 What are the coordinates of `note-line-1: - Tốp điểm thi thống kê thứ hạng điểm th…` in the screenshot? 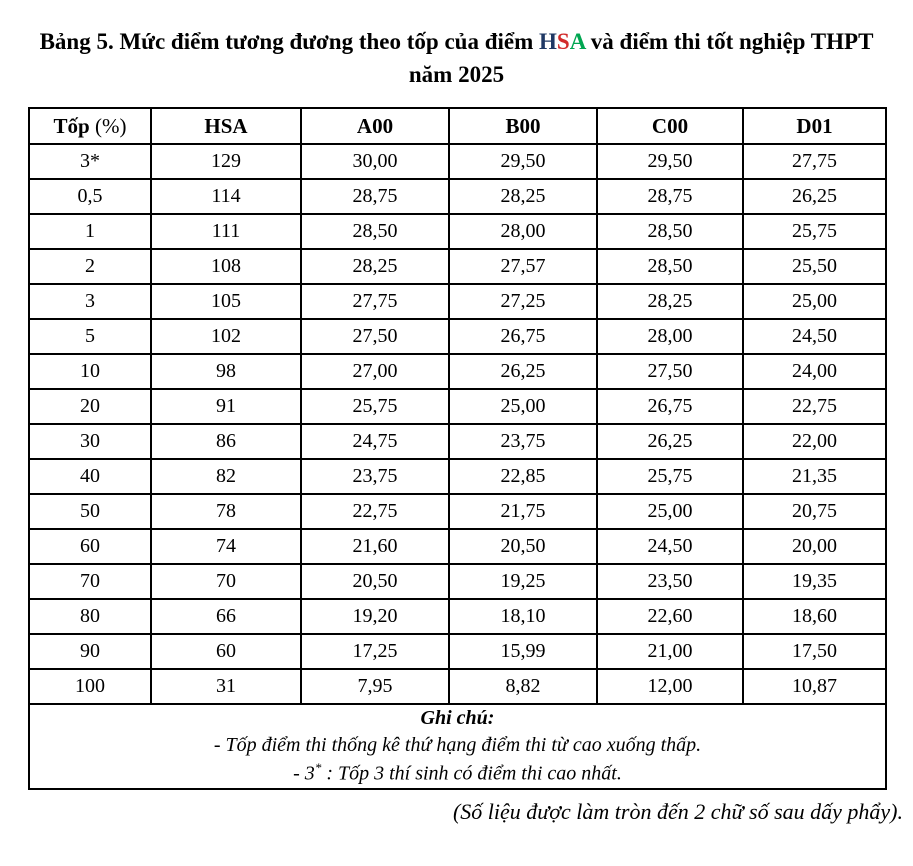 It's located at (457, 745).